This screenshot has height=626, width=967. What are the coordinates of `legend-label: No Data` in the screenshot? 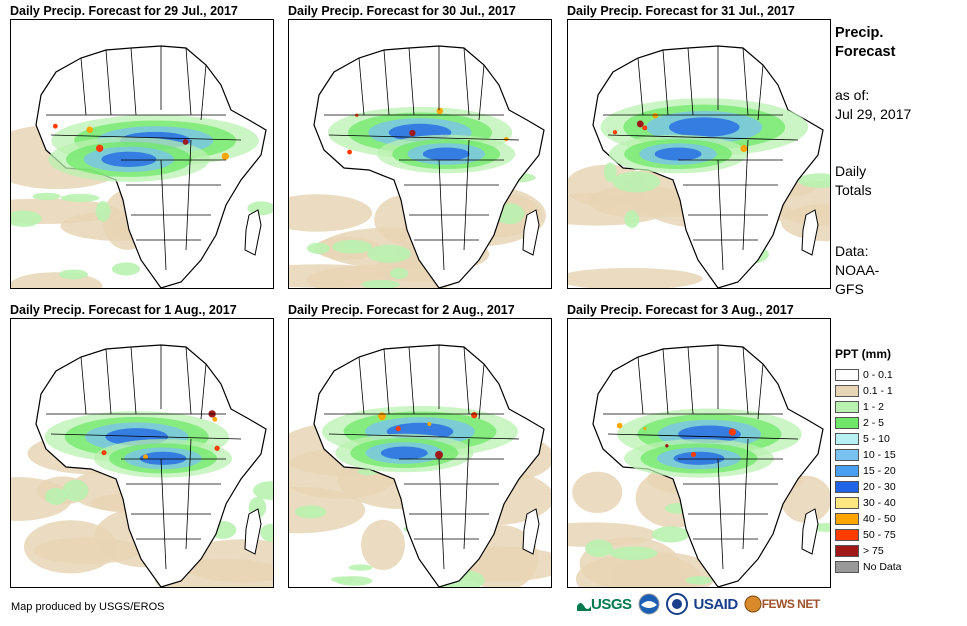 It's located at (882, 567).